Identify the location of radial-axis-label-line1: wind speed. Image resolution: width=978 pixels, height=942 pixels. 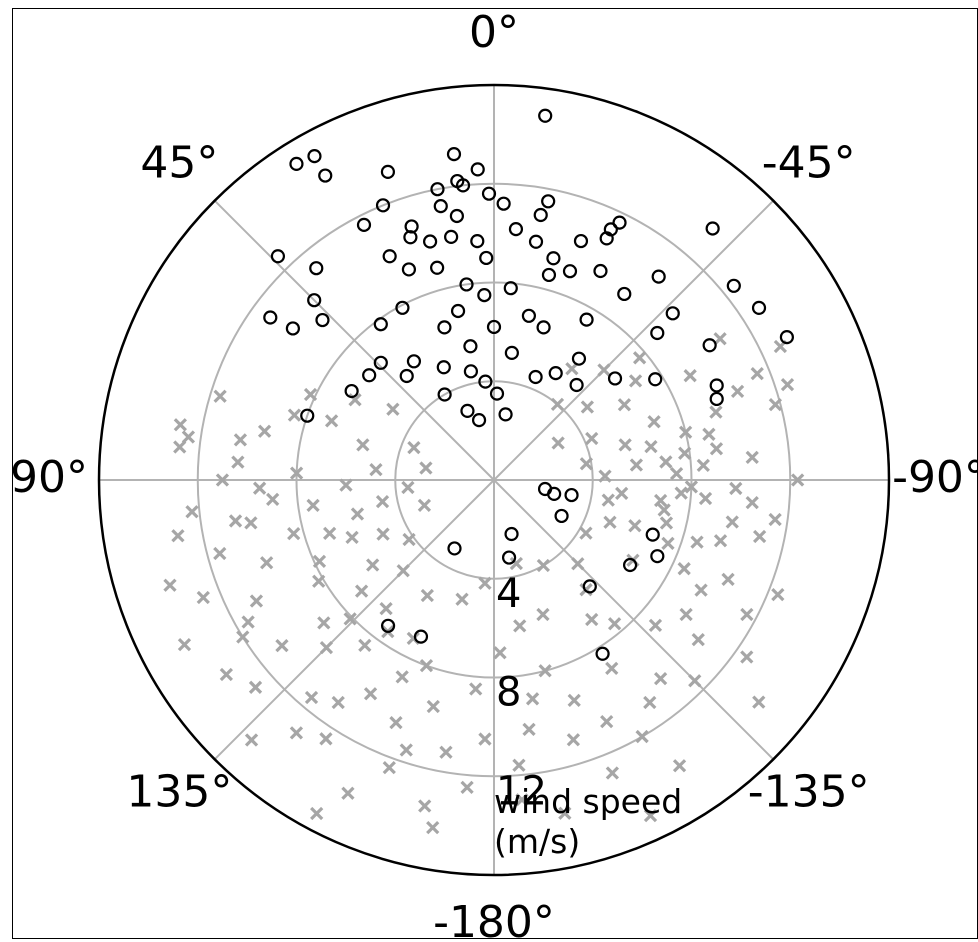
(588, 801).